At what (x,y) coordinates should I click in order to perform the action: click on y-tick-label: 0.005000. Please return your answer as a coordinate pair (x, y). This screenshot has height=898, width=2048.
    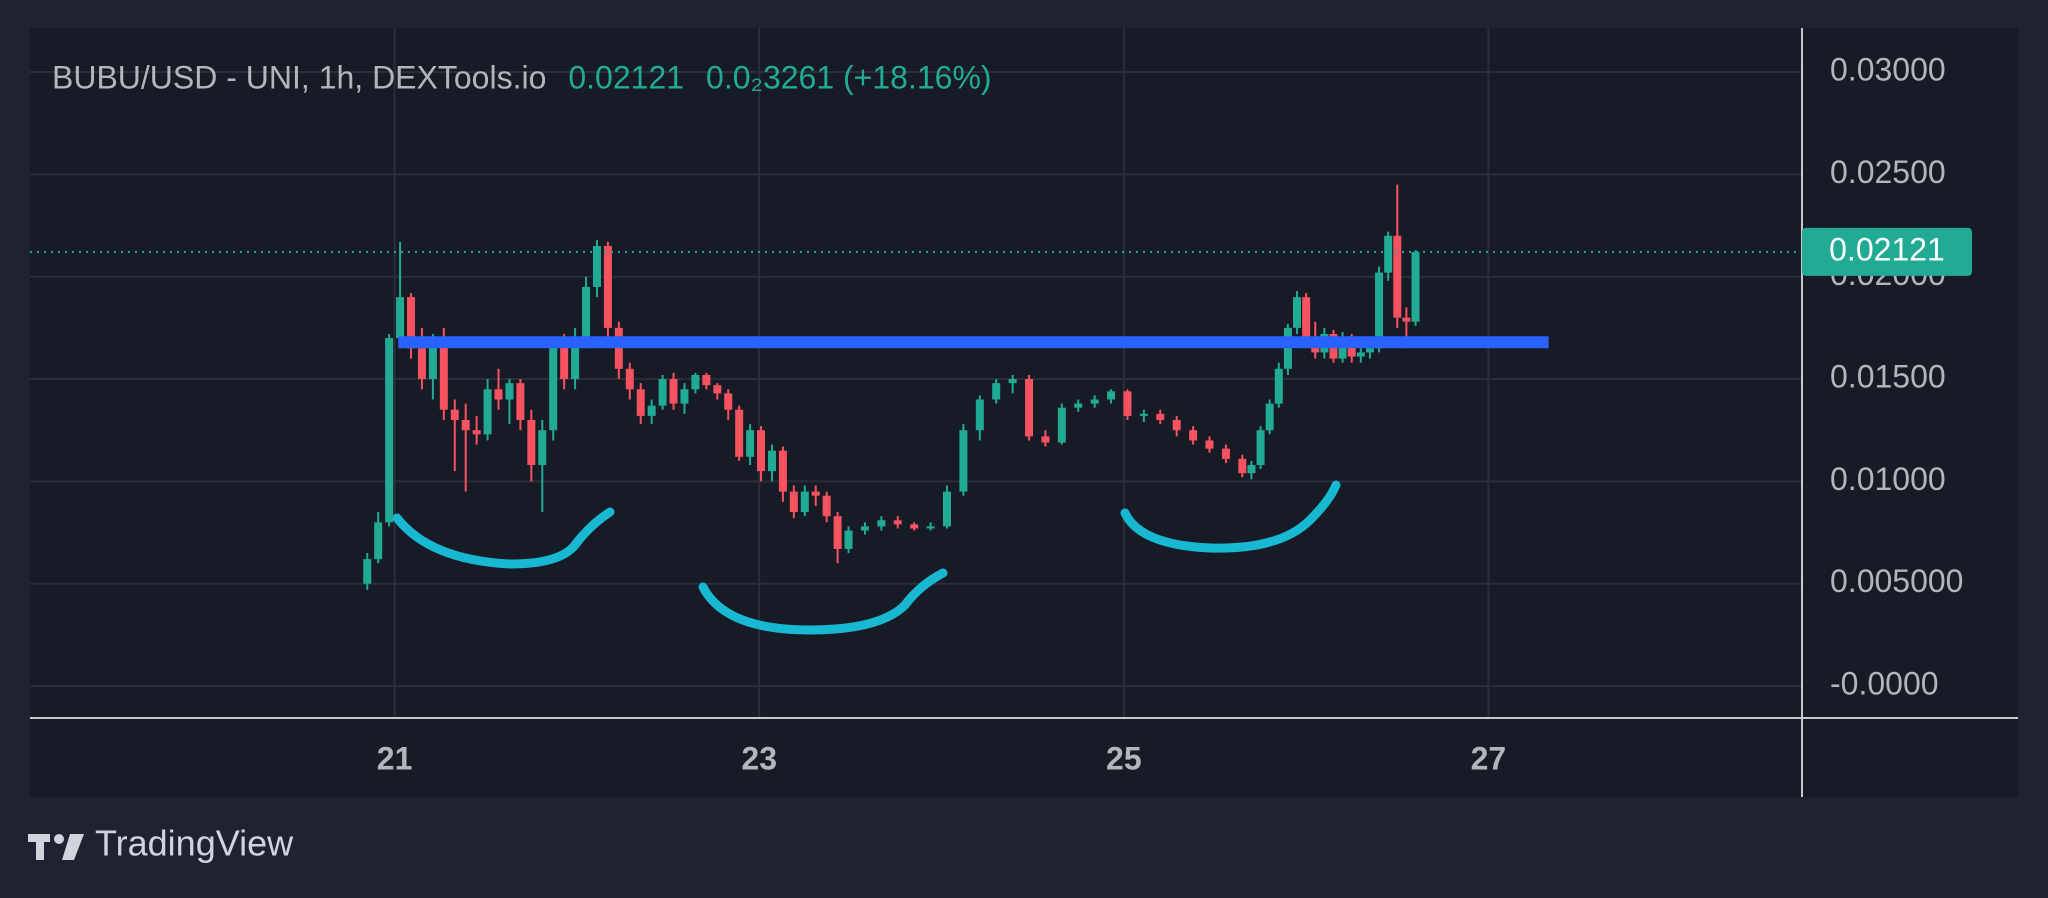
    Looking at the image, I should click on (1896, 581).